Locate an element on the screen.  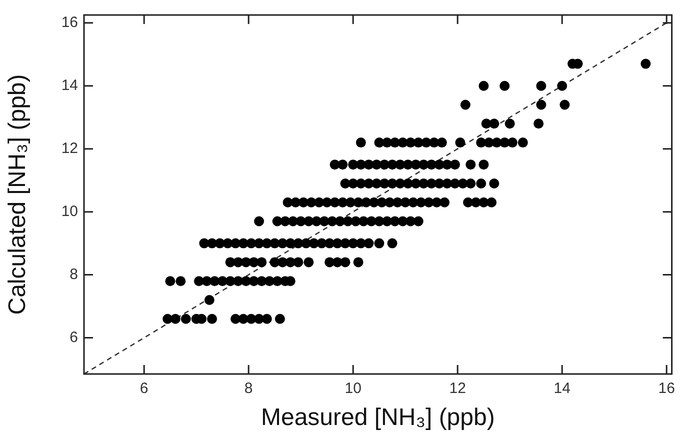
x-axis-title: Measured [NH₃] (ppb) is located at coordinates (377, 418).